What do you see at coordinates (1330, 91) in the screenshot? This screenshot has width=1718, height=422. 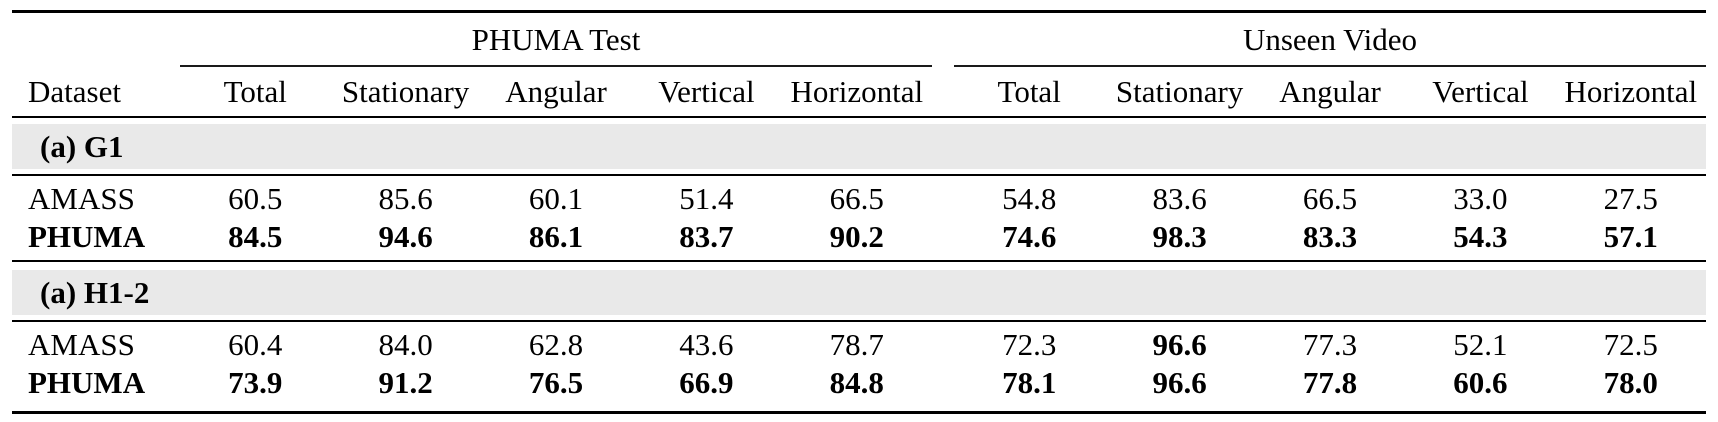 I see `header-unseen-angular: Angular` at bounding box center [1330, 91].